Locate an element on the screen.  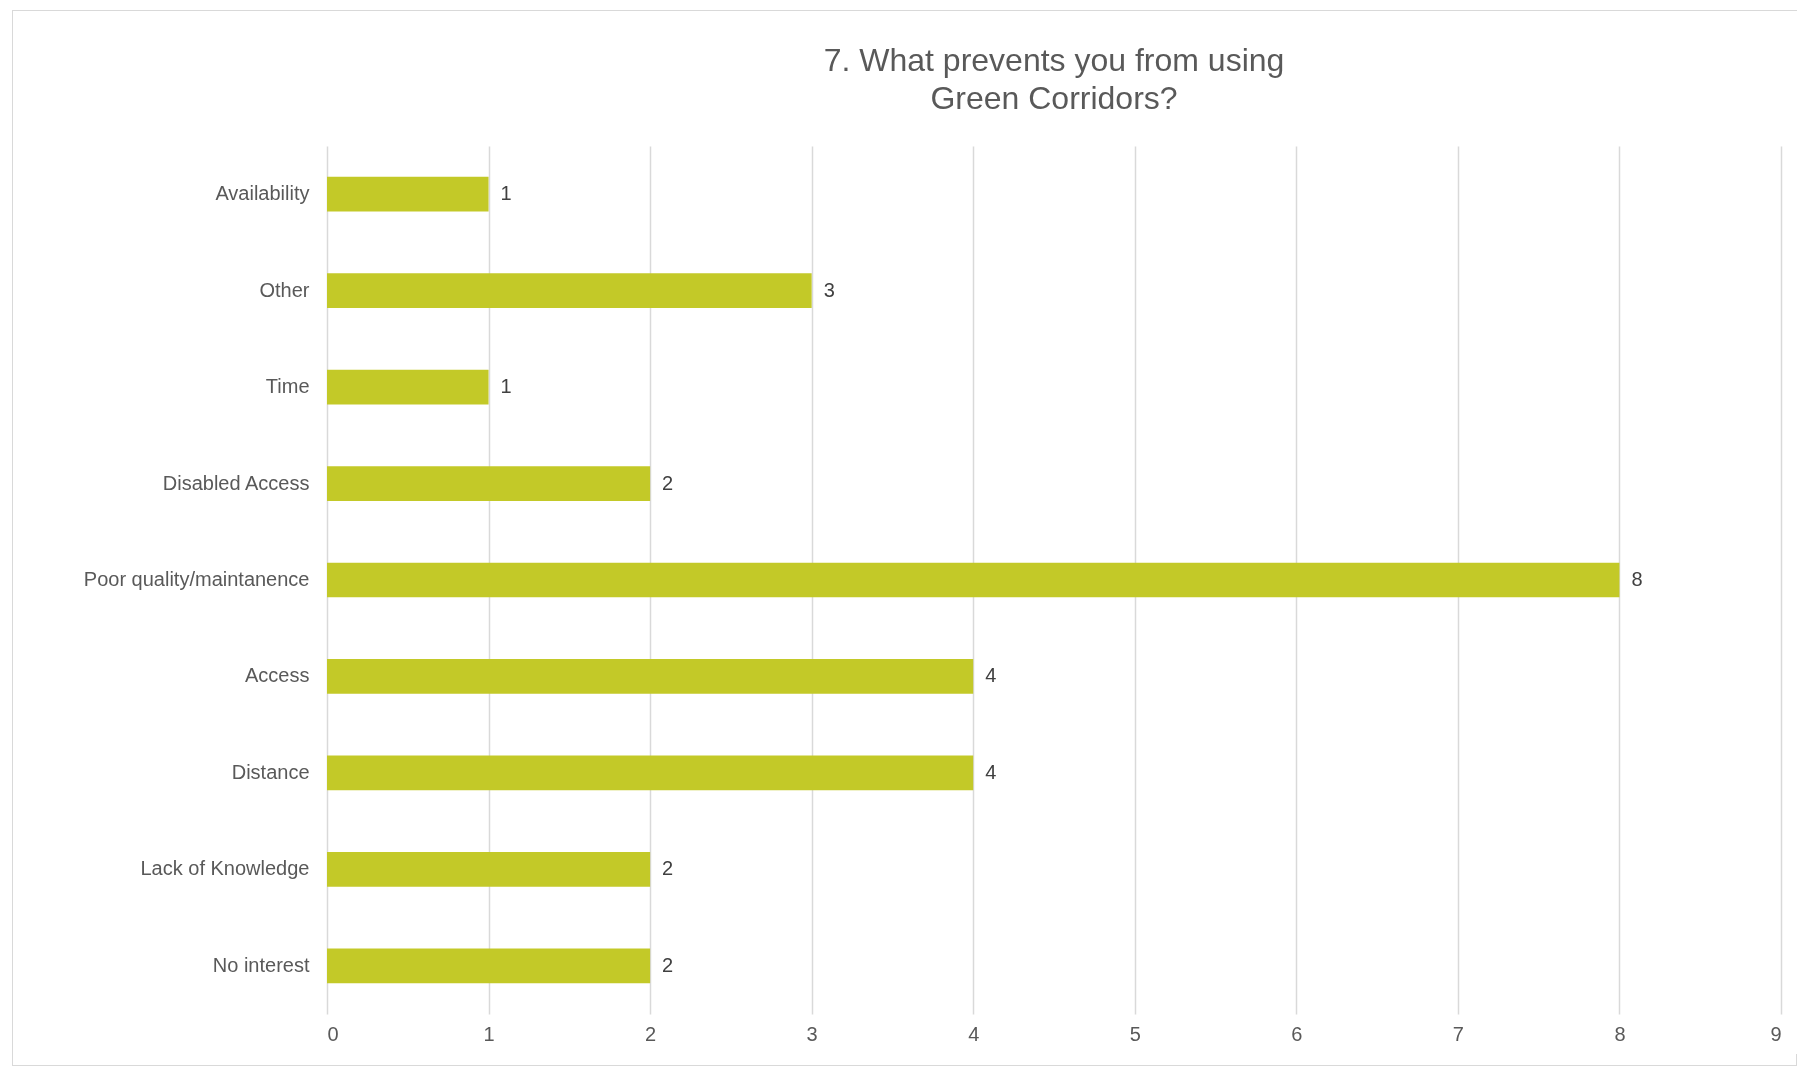
y-tick-label: Distance is located at coordinates (270, 771).